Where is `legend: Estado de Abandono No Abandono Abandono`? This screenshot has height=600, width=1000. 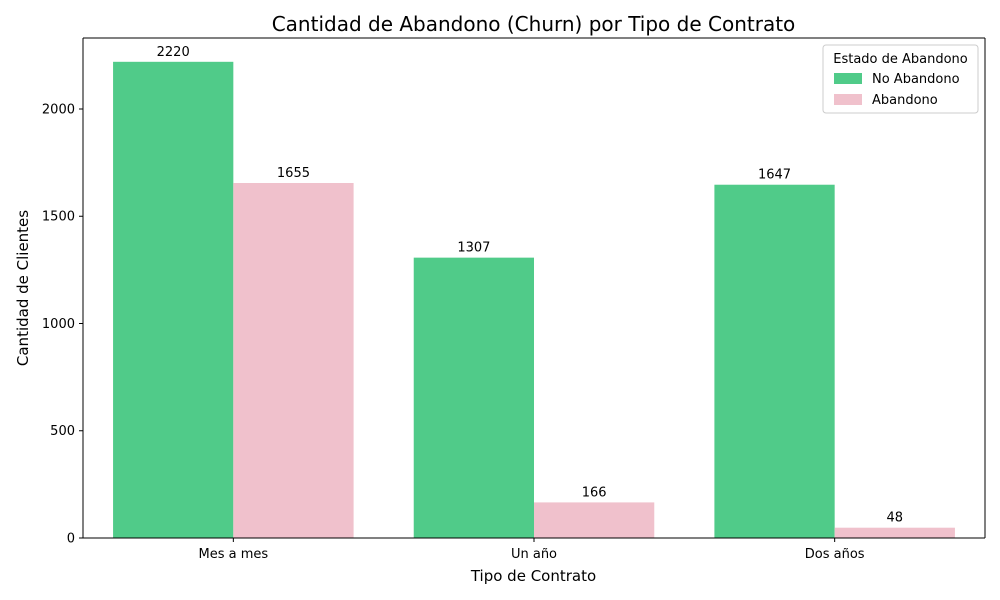
legend: Estado de Abandono No Abandono Abandono is located at coordinates (900, 79).